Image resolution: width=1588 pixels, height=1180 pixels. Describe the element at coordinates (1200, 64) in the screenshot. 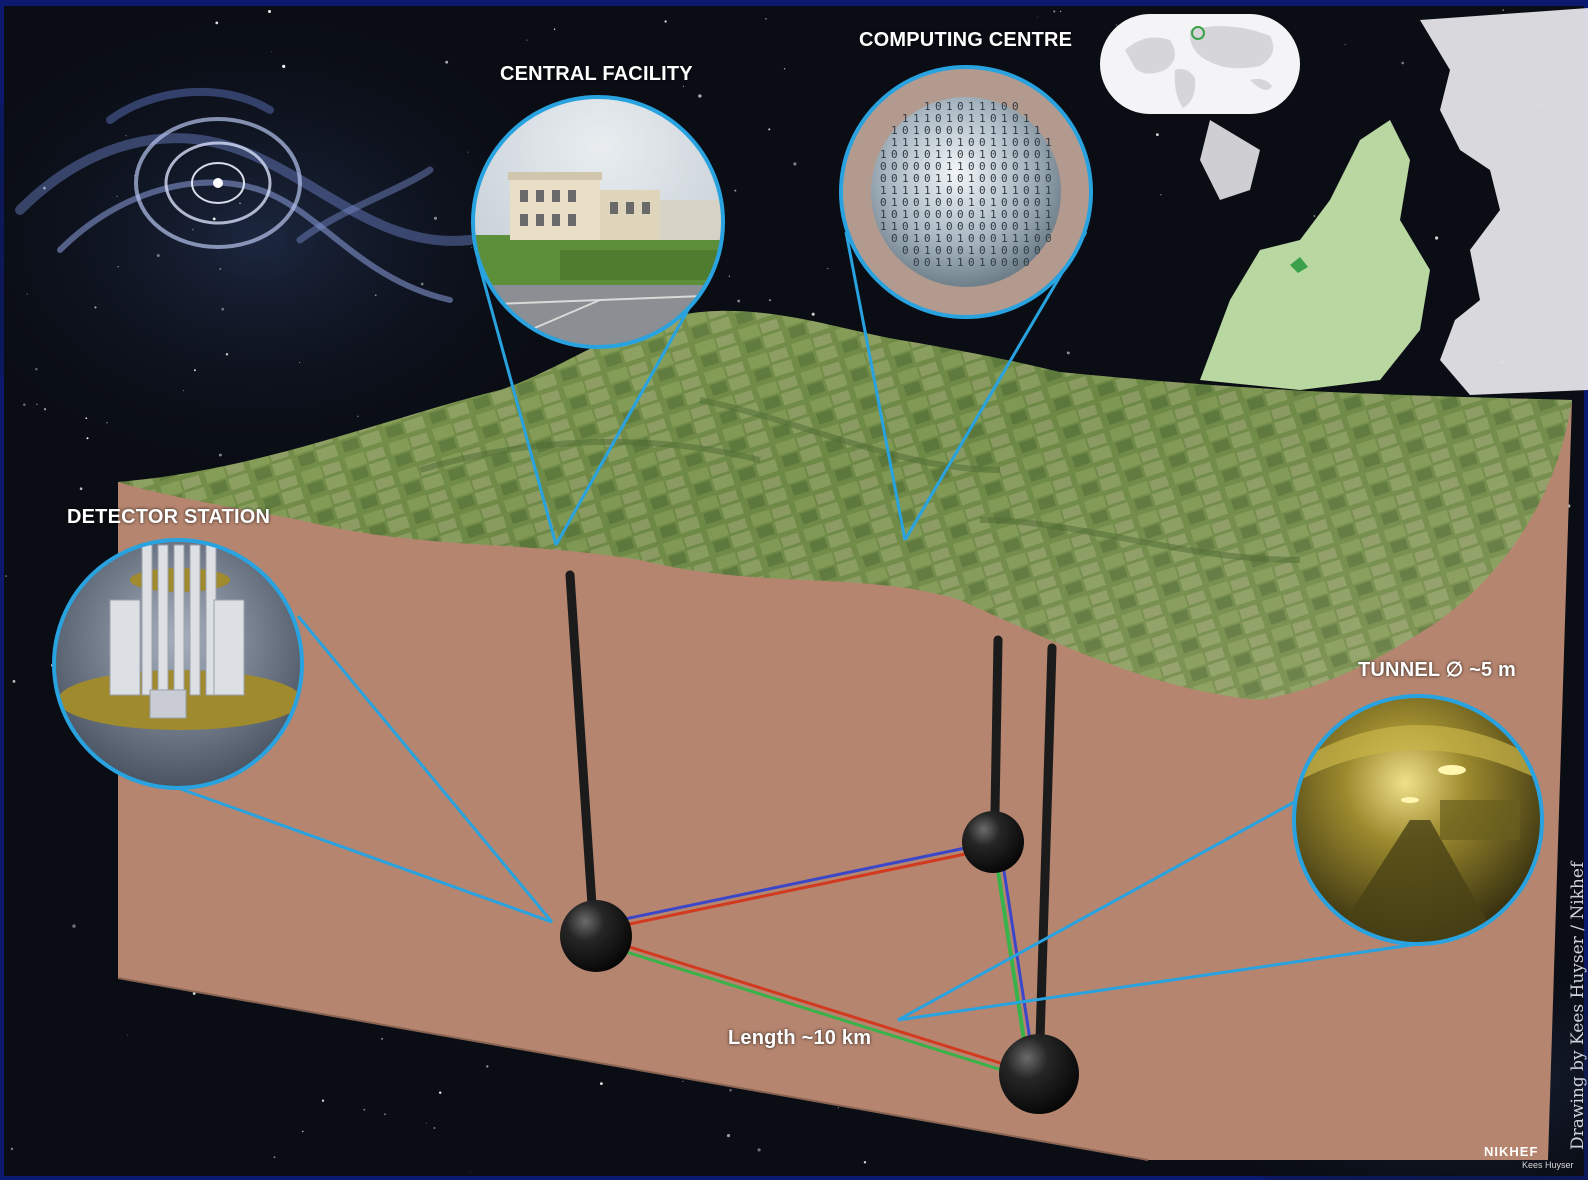

I see `world-map-icon` at that location.